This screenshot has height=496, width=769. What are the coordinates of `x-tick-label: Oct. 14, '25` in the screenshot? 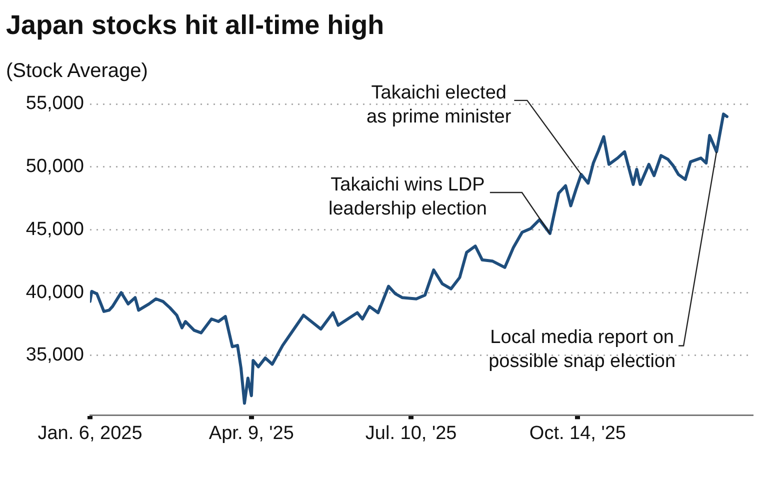 It's located at (577, 433).